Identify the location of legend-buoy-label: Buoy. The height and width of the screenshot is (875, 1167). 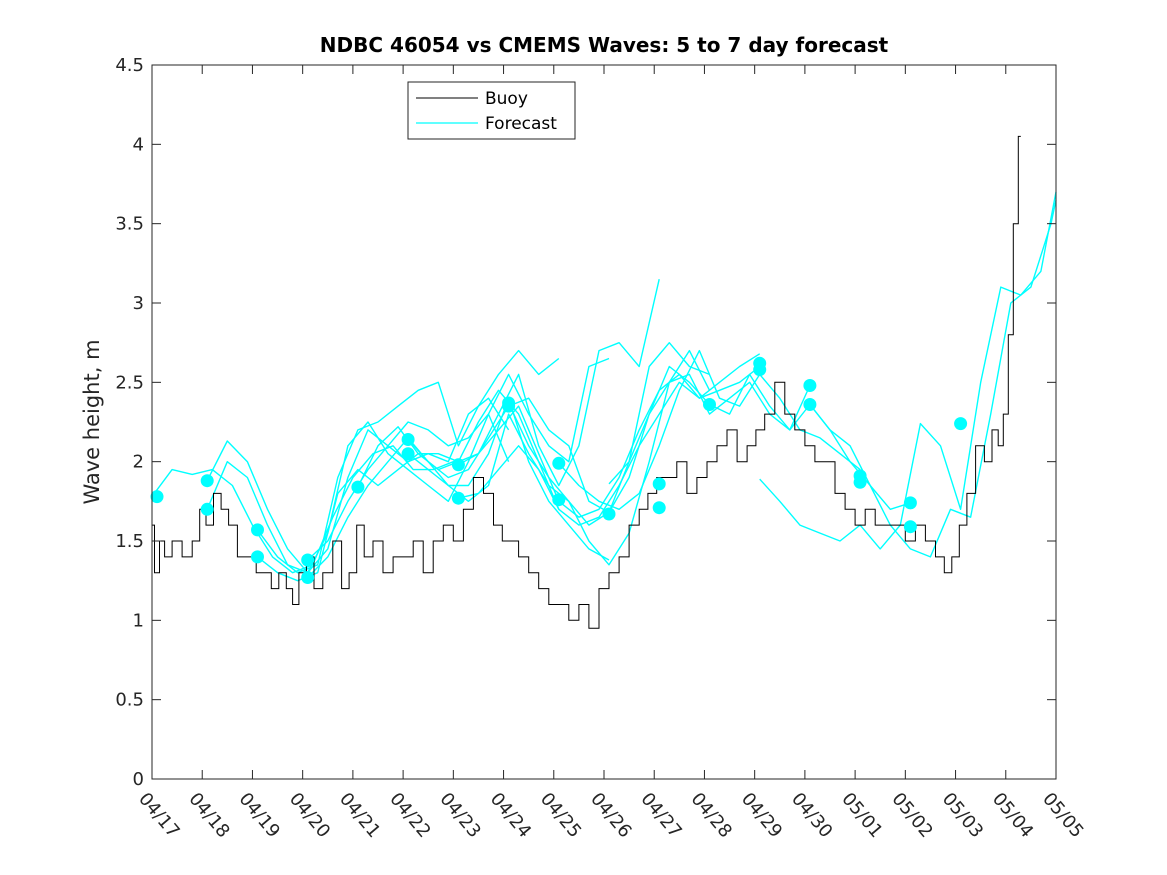
(506, 99).